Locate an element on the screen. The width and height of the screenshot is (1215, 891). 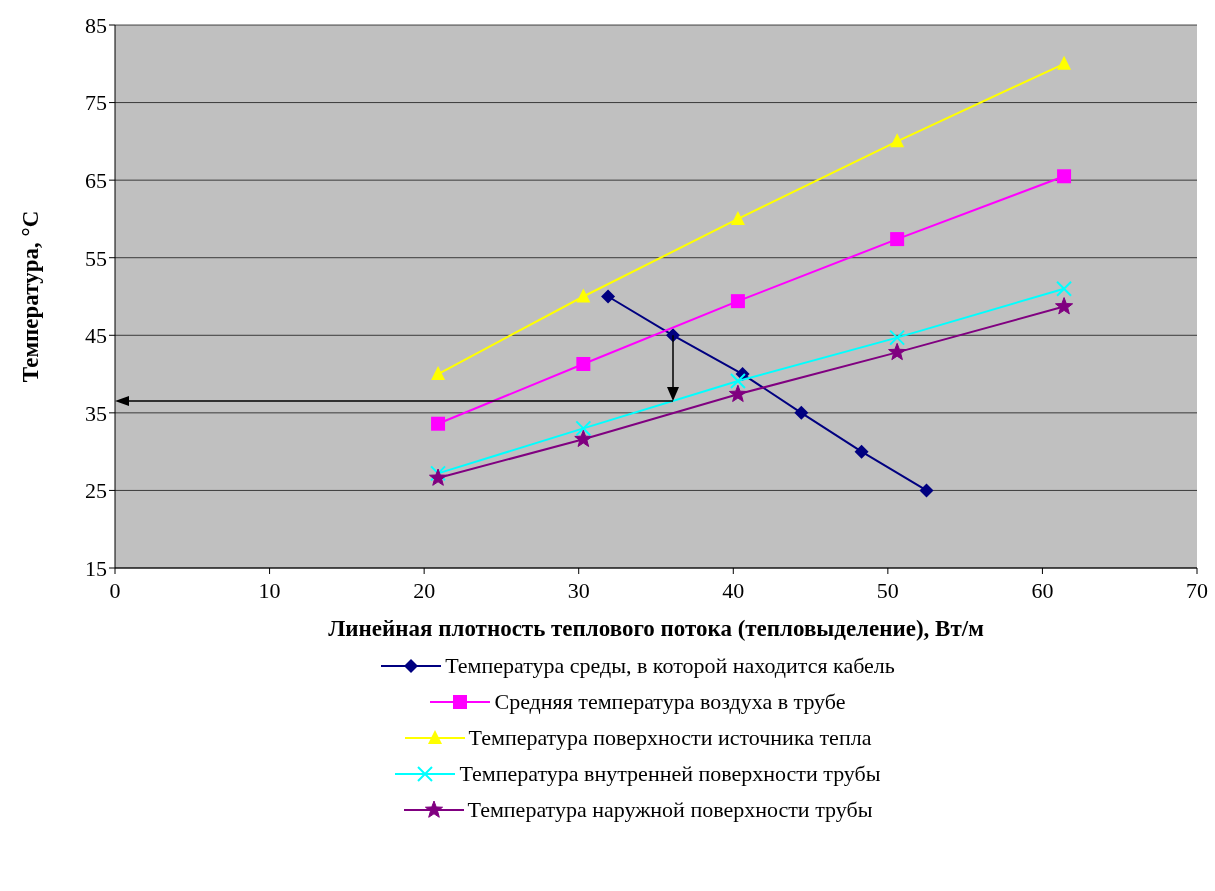
y-tick-label: 45 is located at coordinates (96, 336).